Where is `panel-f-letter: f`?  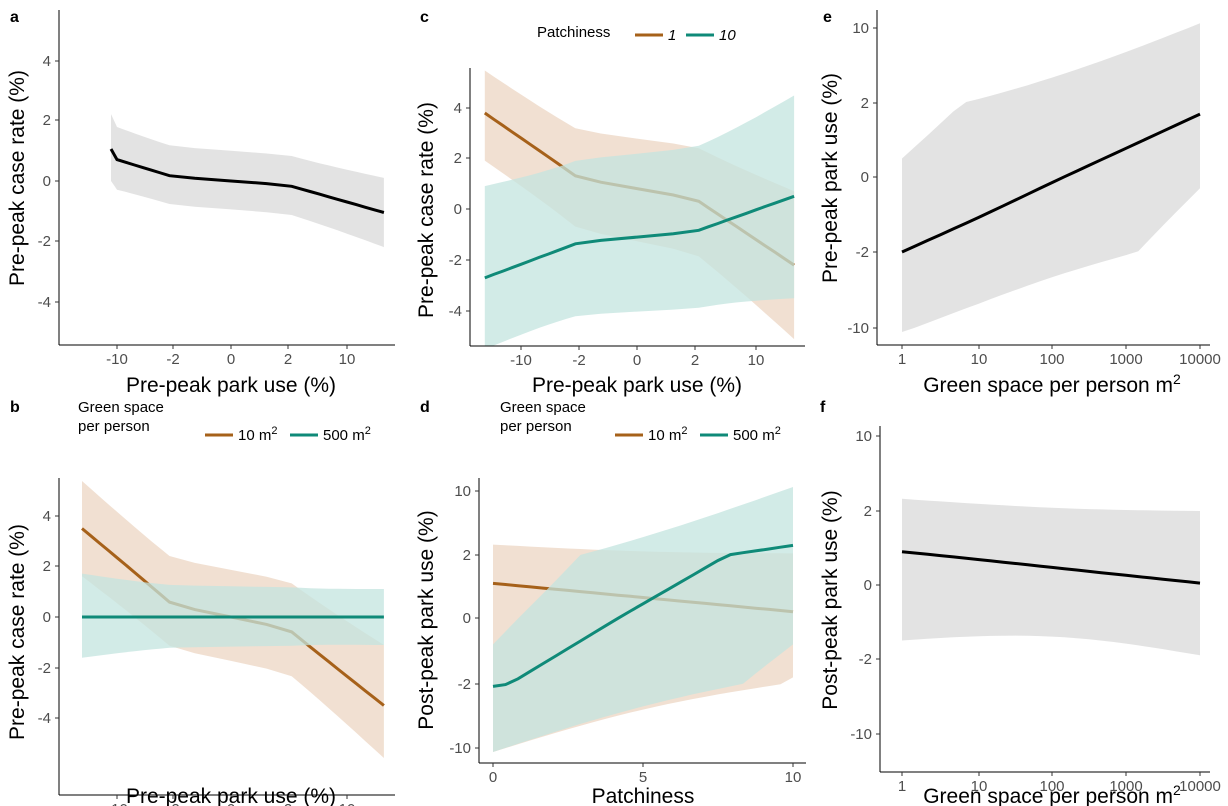 panel-f-letter: f is located at coordinates (823, 407).